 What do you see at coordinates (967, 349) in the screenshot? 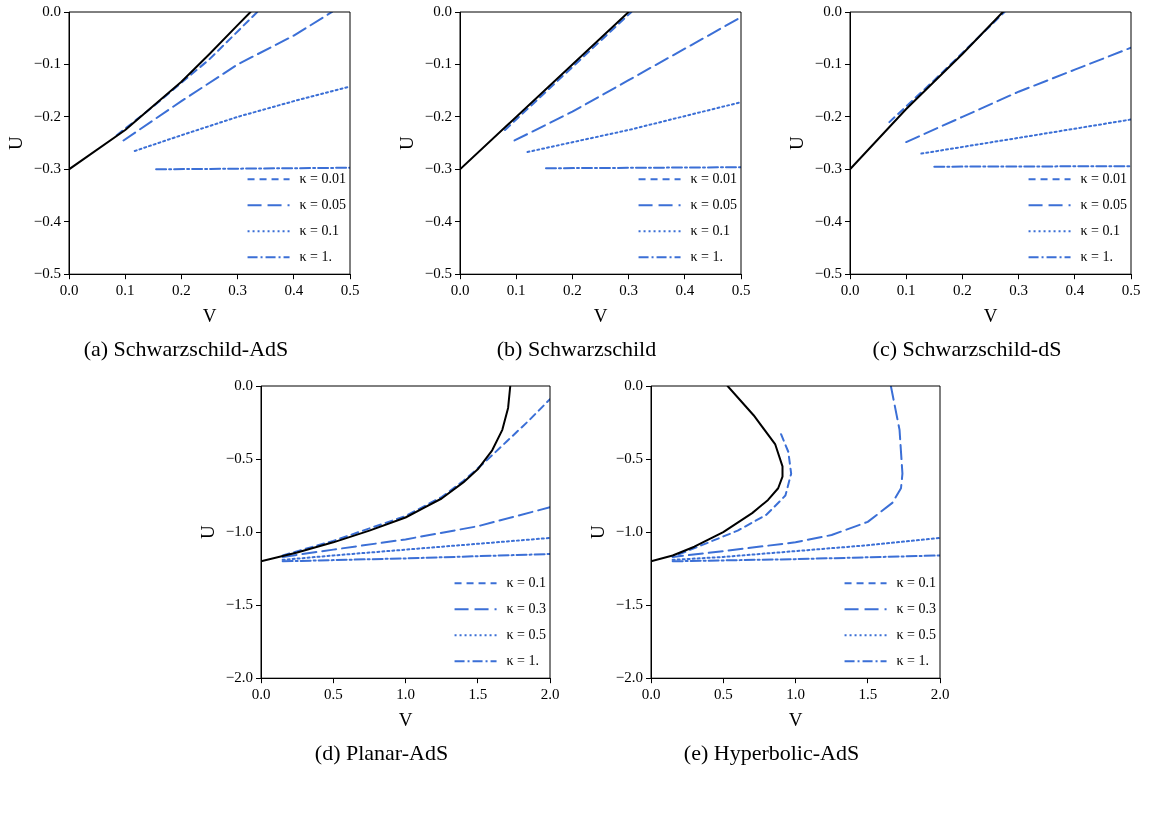
I see `text: (c) Schwarzschild-dS` at bounding box center [967, 349].